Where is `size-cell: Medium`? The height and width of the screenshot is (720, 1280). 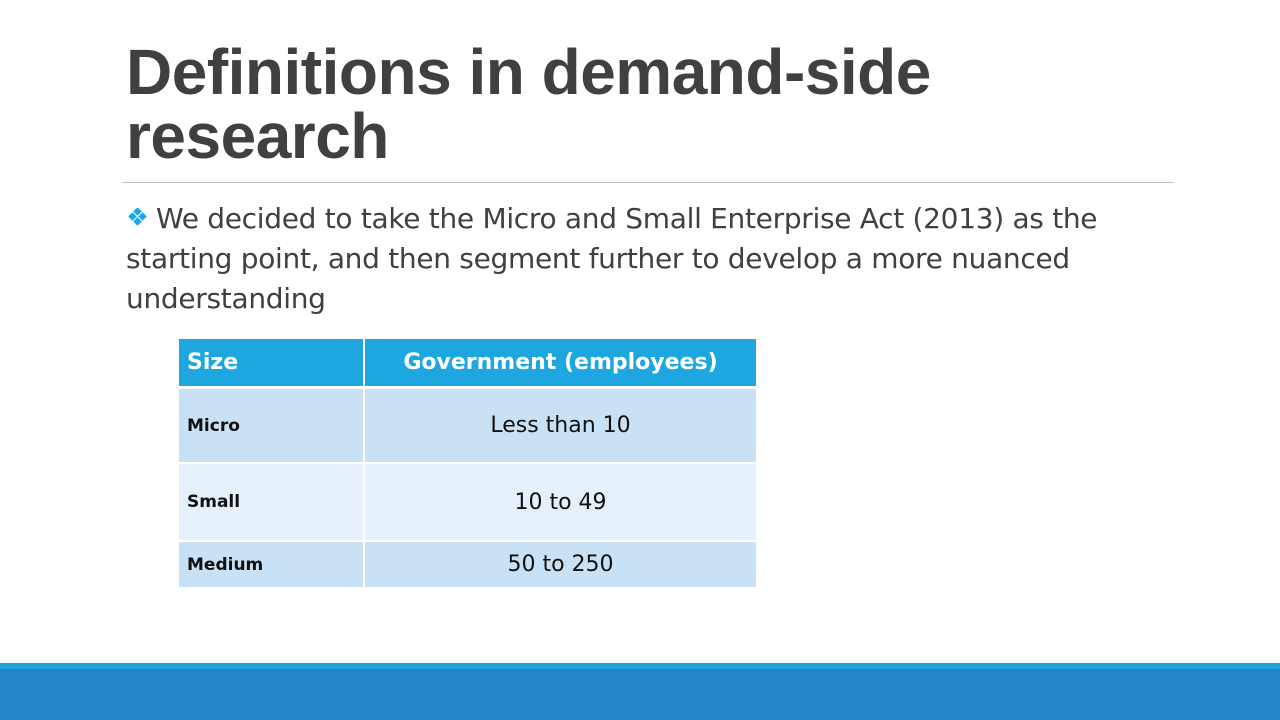 size-cell: Medium is located at coordinates (272, 563).